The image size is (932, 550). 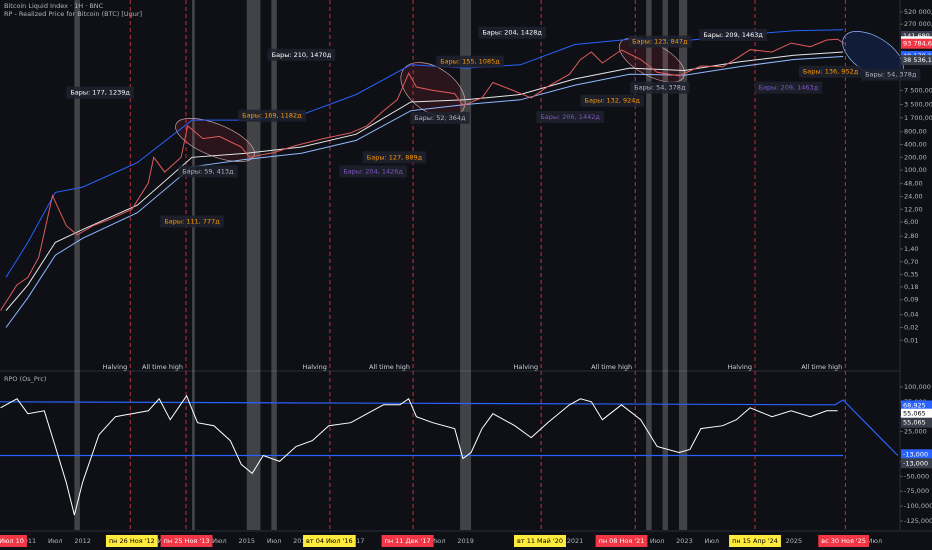 What do you see at coordinates (794, 541) in the screenshot?
I see `x-tick-label: 2025` at bounding box center [794, 541].